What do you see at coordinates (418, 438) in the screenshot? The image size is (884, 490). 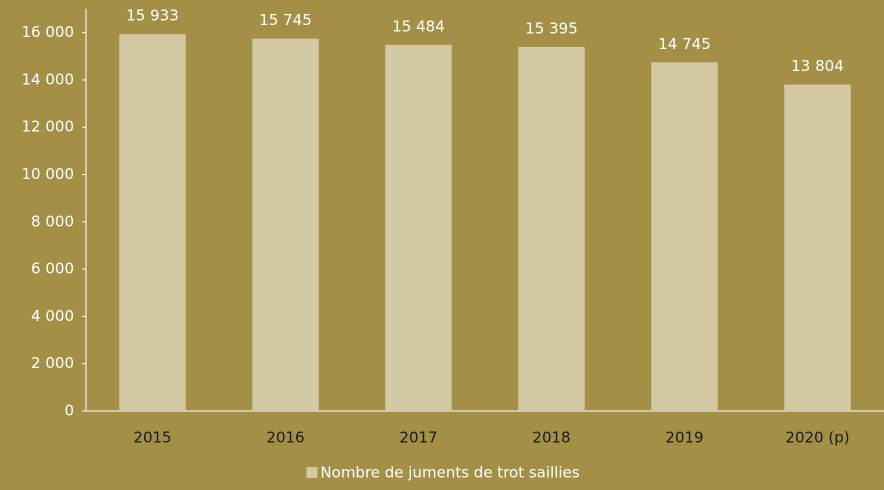 I see `x-tick-label: 2017` at bounding box center [418, 438].